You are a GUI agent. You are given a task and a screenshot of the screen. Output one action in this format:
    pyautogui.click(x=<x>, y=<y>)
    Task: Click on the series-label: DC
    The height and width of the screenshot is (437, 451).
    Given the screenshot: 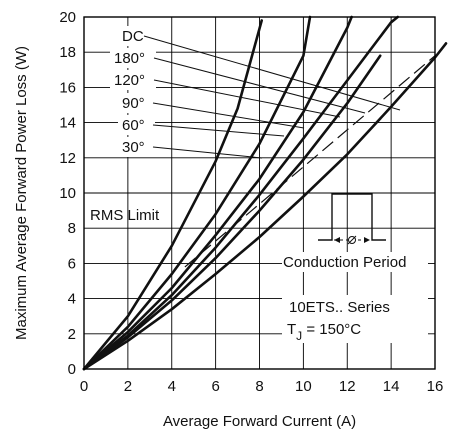 What is the action you would take?
    pyautogui.click(x=133, y=36)
    